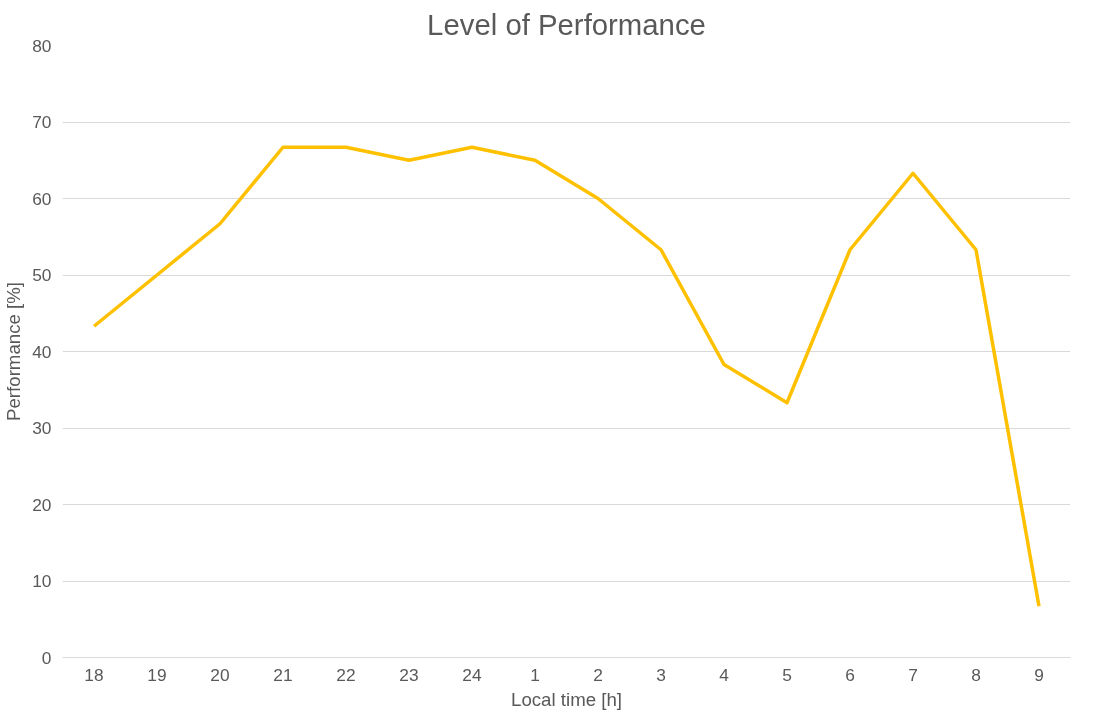  I want to click on x-tick-label: 1, so click(535, 674).